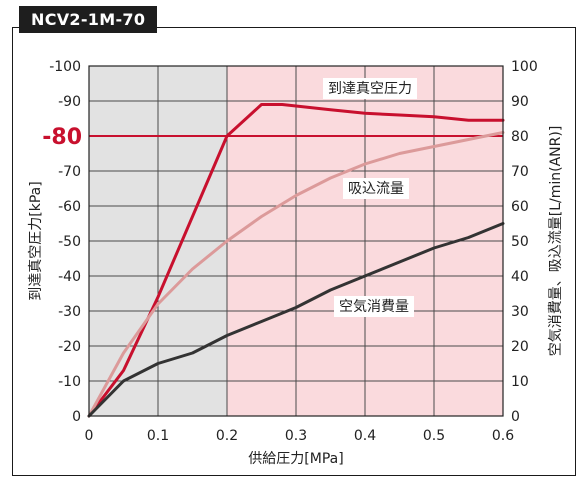  What do you see at coordinates (556, 241) in the screenshot?
I see `y-axis-right-title: 空気消費量、吸込流量[L/min(ANR)]` at bounding box center [556, 241].